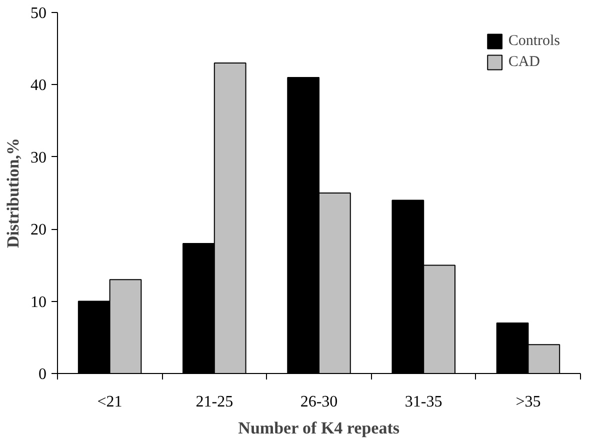  What do you see at coordinates (528, 402) in the screenshot?
I see `x-tick-label: >35` at bounding box center [528, 402].